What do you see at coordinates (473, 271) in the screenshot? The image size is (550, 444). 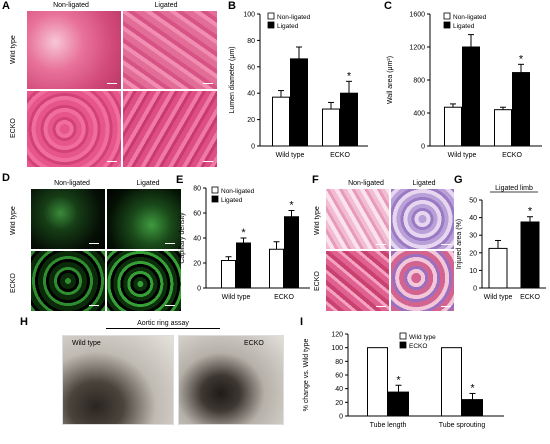 I see `chart-g-y-tick-label: 10` at bounding box center [473, 271].